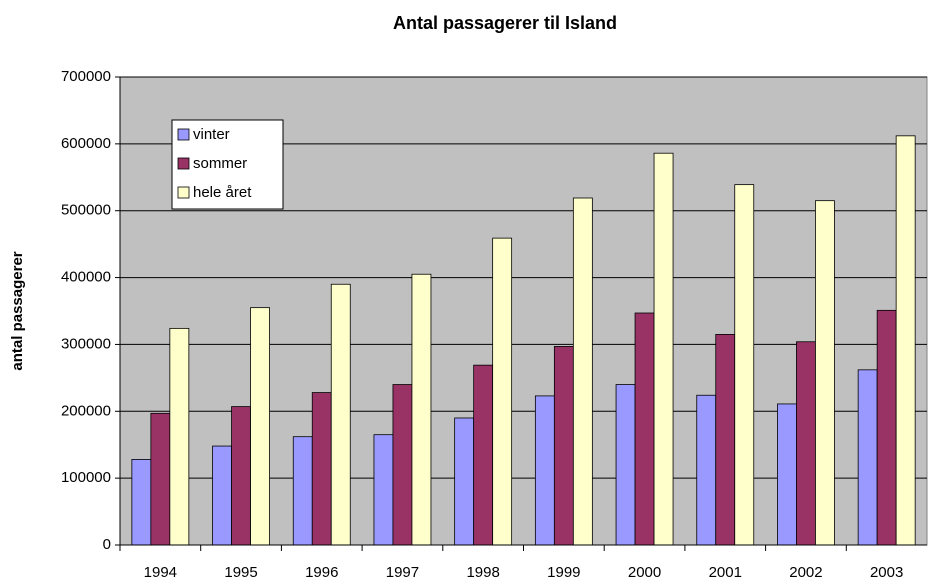 The width and height of the screenshot is (928, 580). What do you see at coordinates (86, 210) in the screenshot?
I see `y-tick-label: 500000` at bounding box center [86, 210].